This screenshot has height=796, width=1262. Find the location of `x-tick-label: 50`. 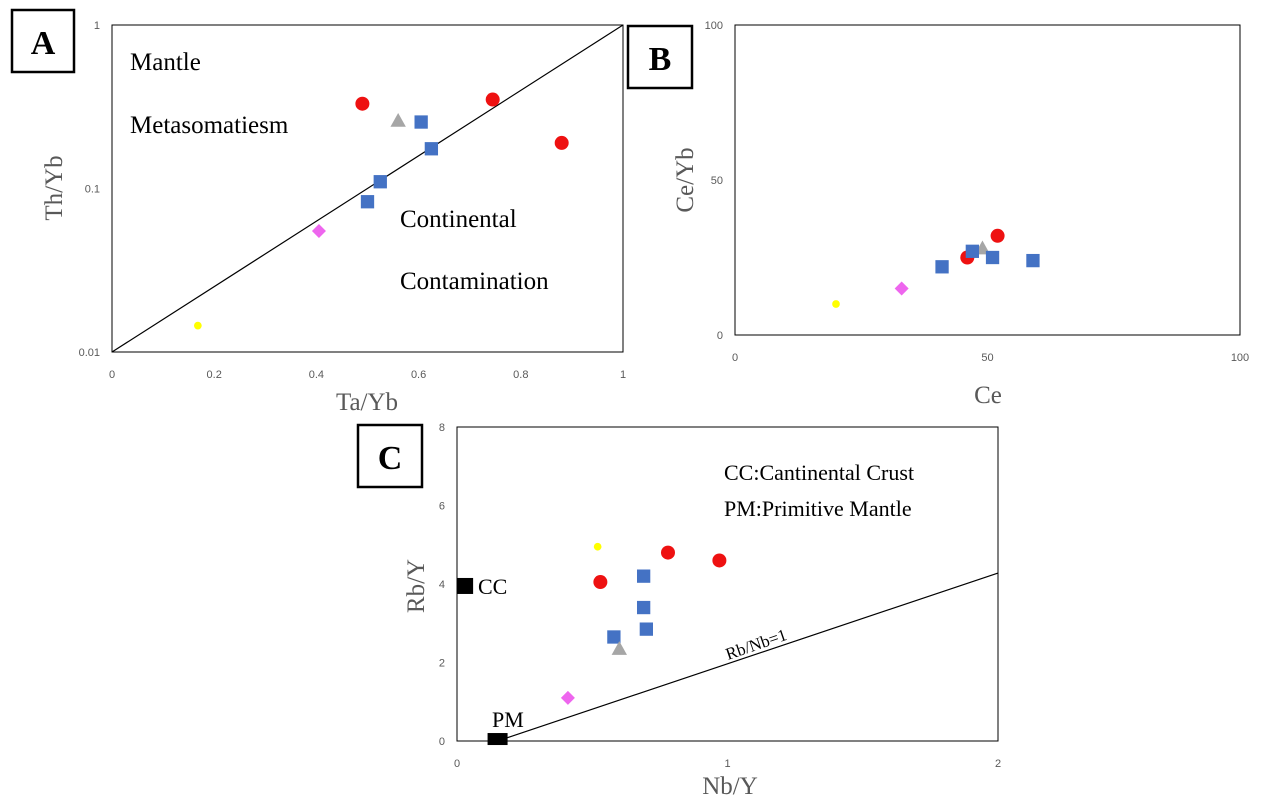

x-tick-label: 50 is located at coordinates (987, 358).